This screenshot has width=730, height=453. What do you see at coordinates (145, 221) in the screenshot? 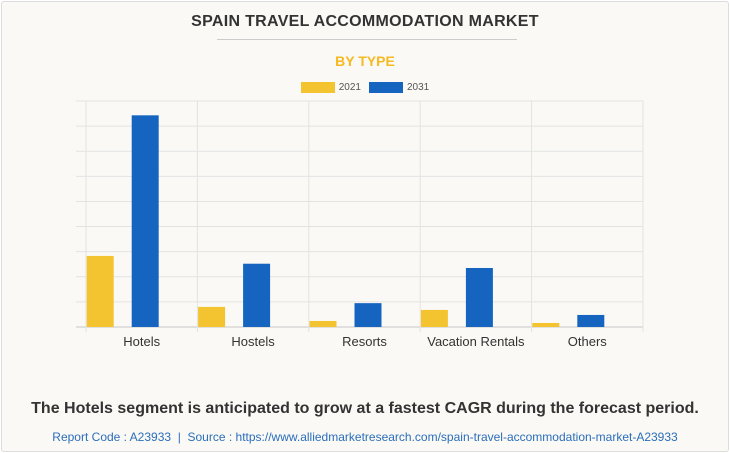
I see `bar-2031-hotels` at bounding box center [145, 221].